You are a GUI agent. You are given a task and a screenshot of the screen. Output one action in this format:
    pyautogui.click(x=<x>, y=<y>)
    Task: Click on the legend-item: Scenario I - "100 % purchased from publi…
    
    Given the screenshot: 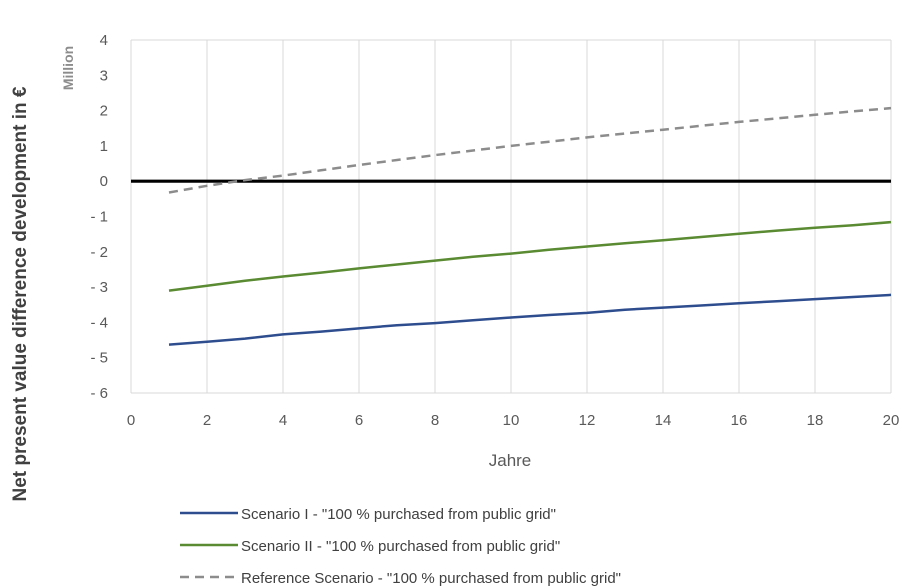 What is the action you would take?
    pyautogui.click(x=368, y=514)
    